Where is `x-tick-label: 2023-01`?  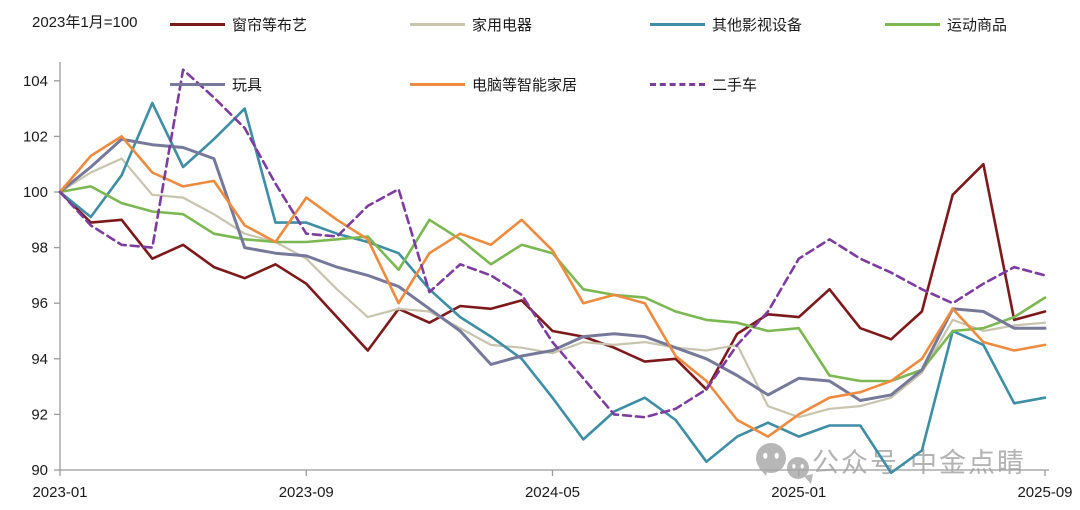
x-tick-label: 2023-01 is located at coordinates (59, 492).